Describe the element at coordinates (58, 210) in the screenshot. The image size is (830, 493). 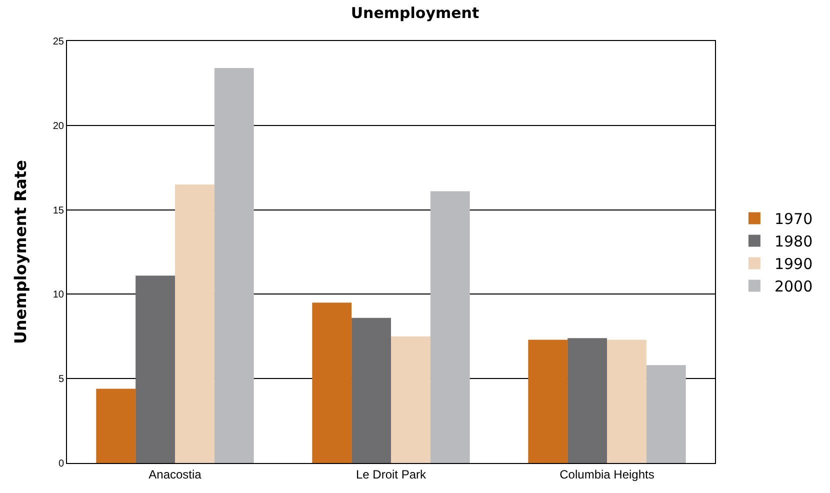
I see `y-tick-label: 15` at that location.